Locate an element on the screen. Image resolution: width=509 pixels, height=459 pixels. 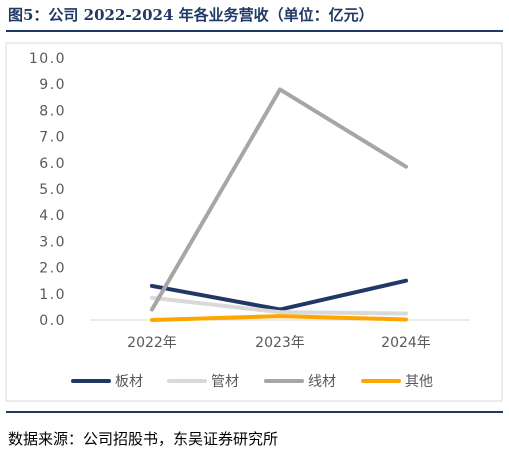
series-line-板材 is located at coordinates (279, 295).